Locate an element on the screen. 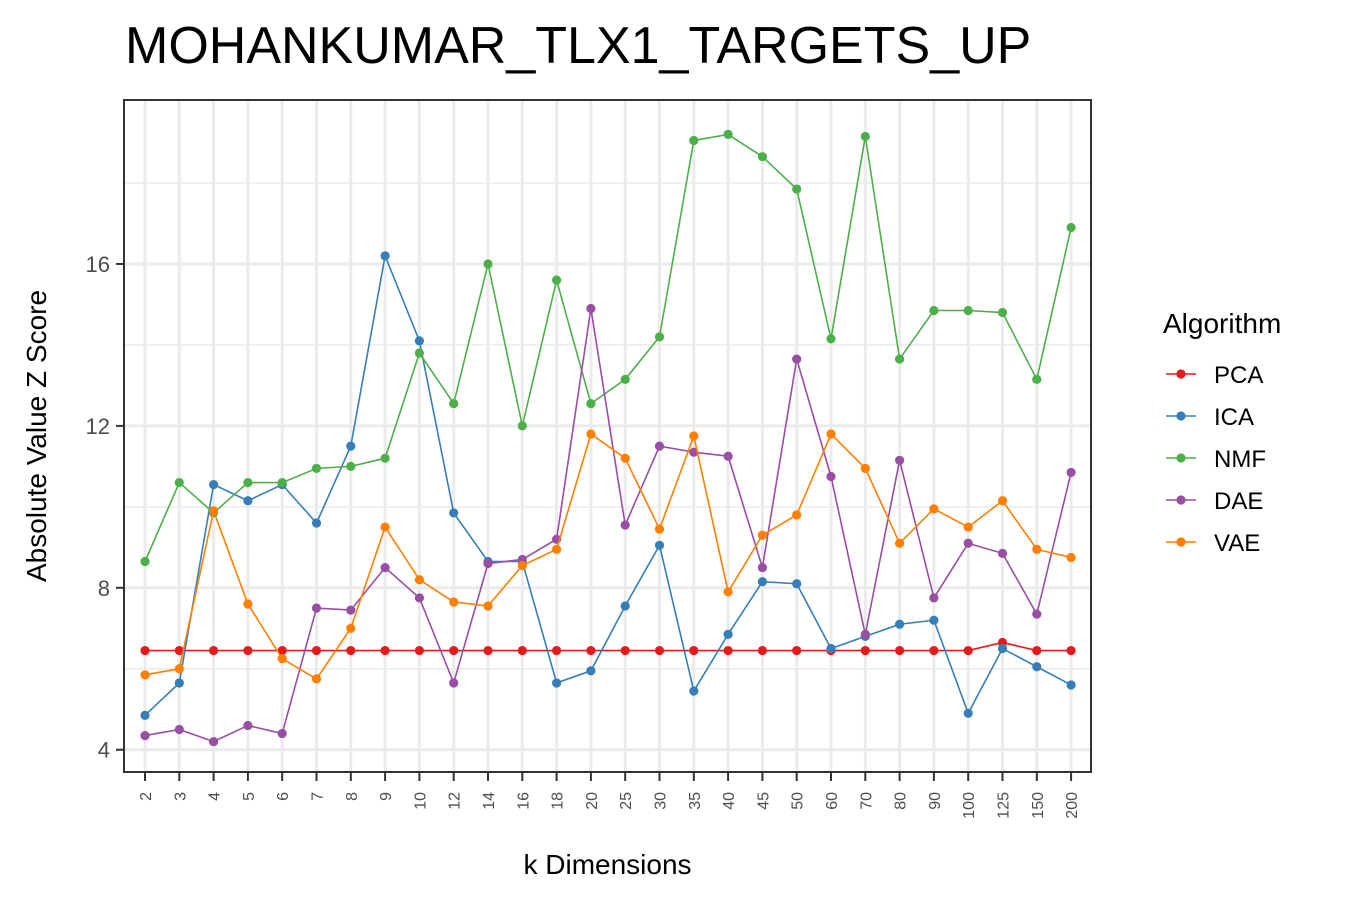  y-tick-label: 8 is located at coordinates (104, 588).